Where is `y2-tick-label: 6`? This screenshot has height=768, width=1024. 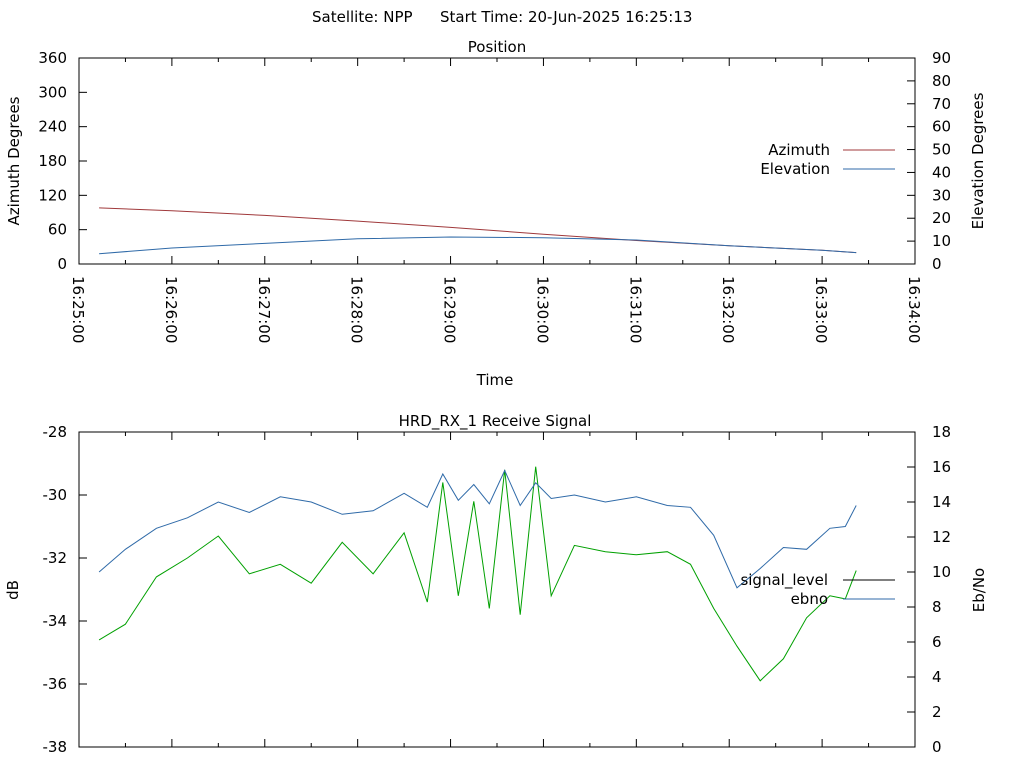 y2-tick-label: 6 is located at coordinates (937, 642).